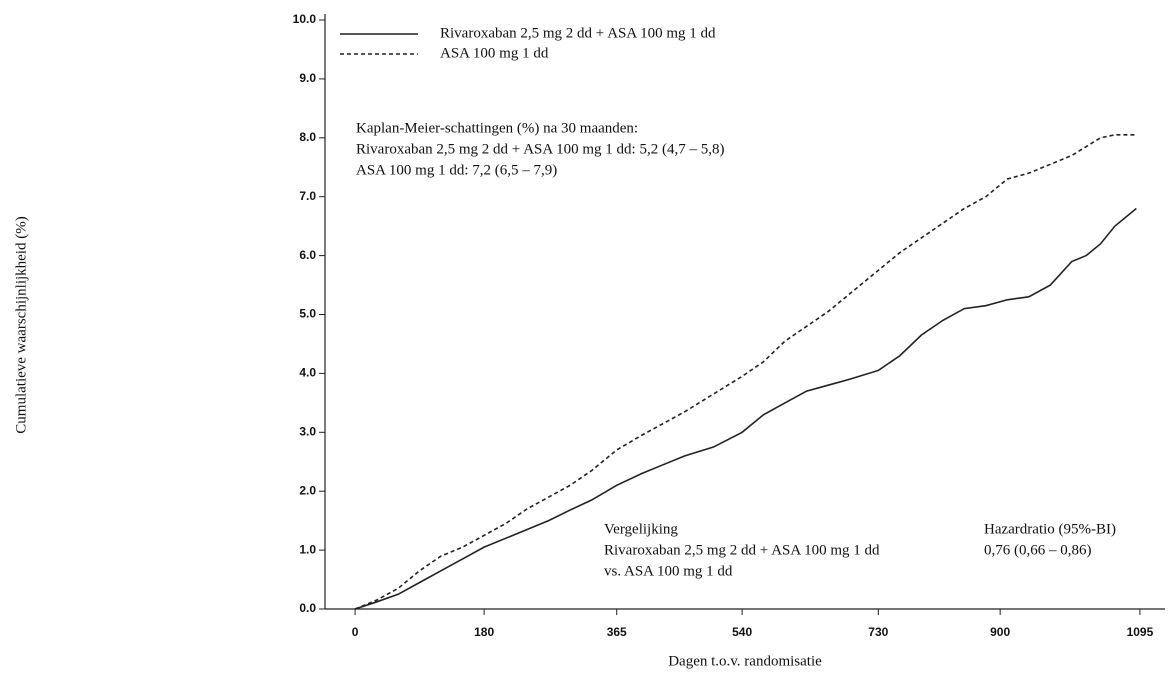  Describe the element at coordinates (307, 431) in the screenshot. I see `y-tick-label: 3.0` at that location.